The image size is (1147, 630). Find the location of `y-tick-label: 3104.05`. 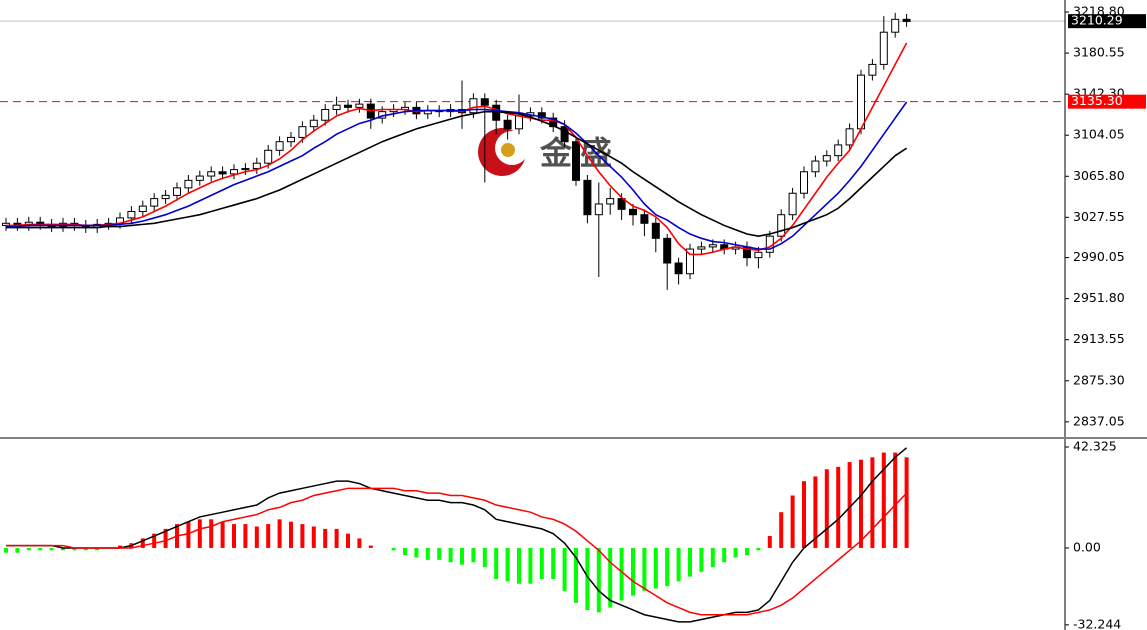

y-tick-label: 3104.05 is located at coordinates (1099, 134).